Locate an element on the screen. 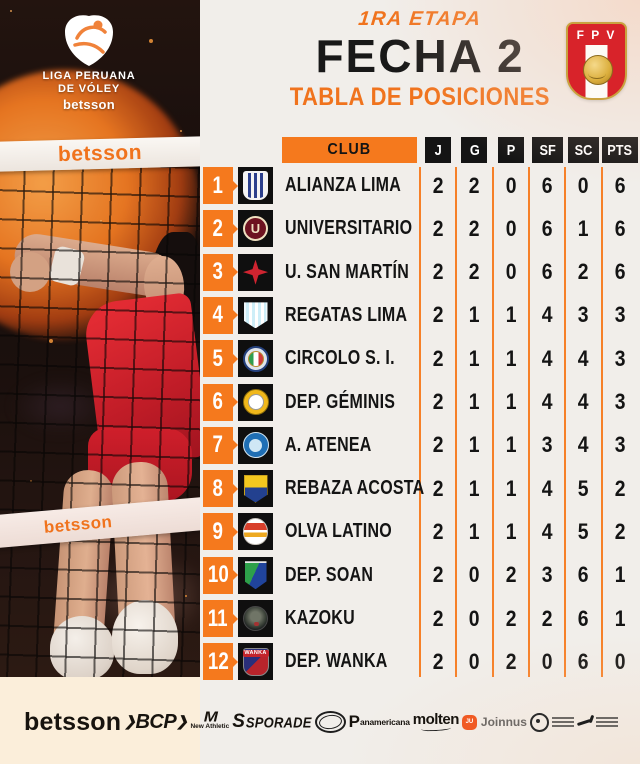 The width and height of the screenshot is (640, 764). rank-badge: 3 is located at coordinates (218, 272).